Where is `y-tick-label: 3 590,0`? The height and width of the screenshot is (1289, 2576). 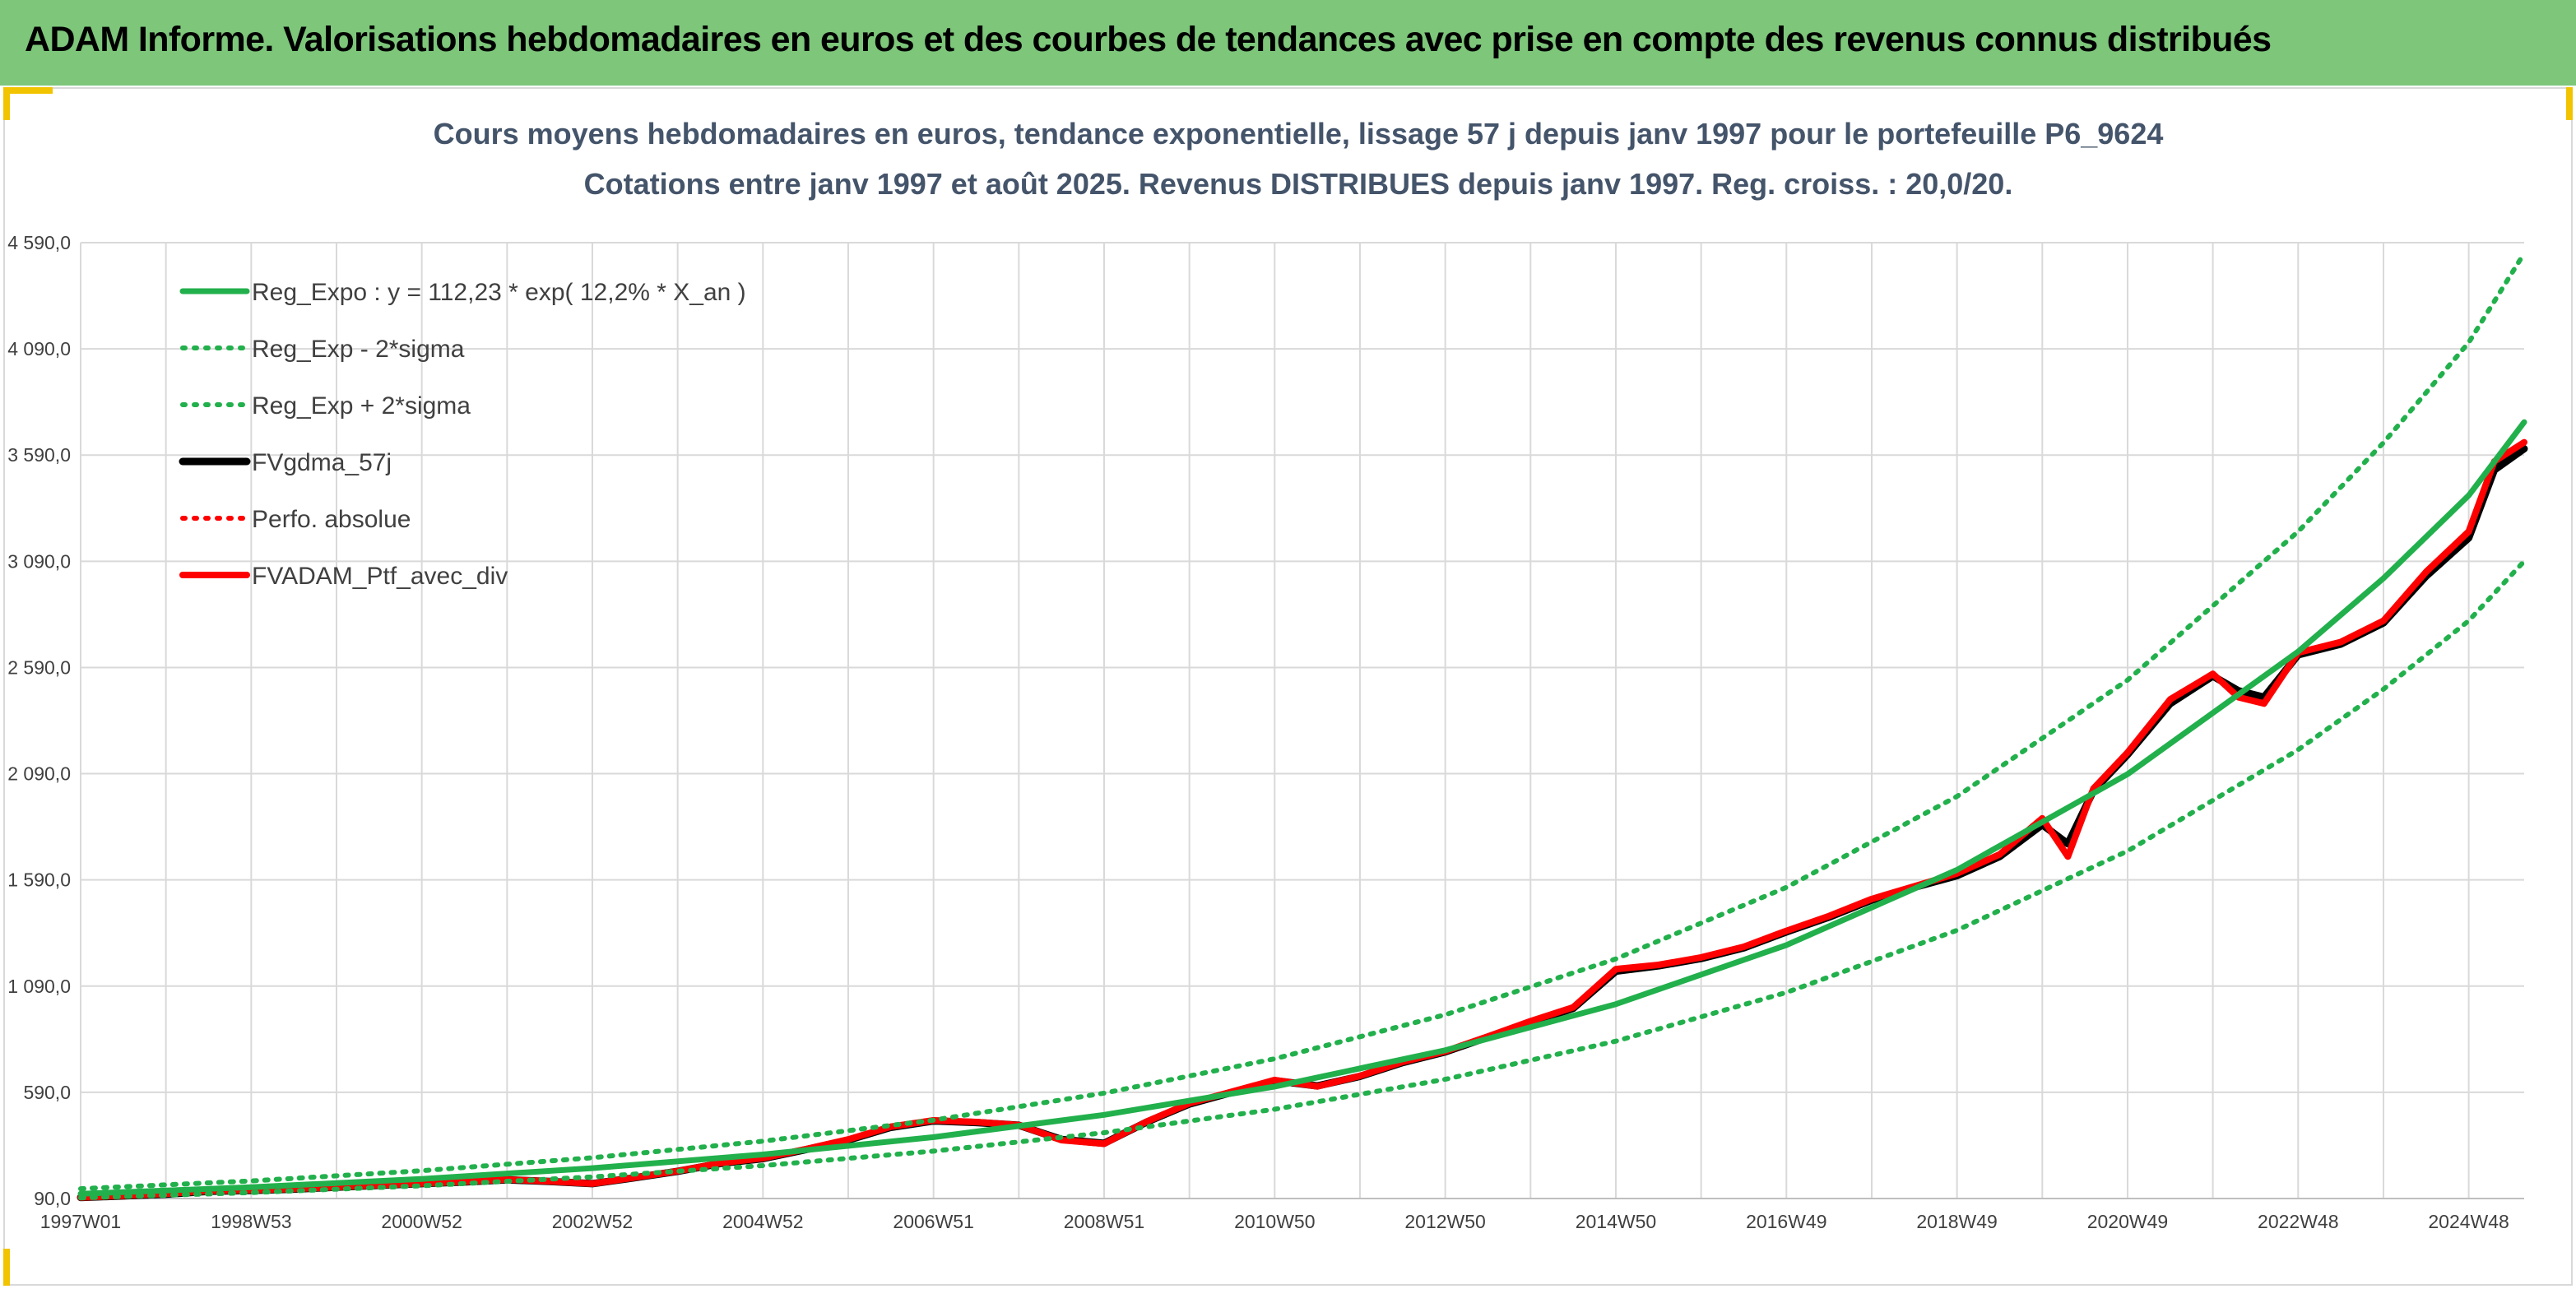
y-tick-label: 3 590,0 is located at coordinates (39, 455).